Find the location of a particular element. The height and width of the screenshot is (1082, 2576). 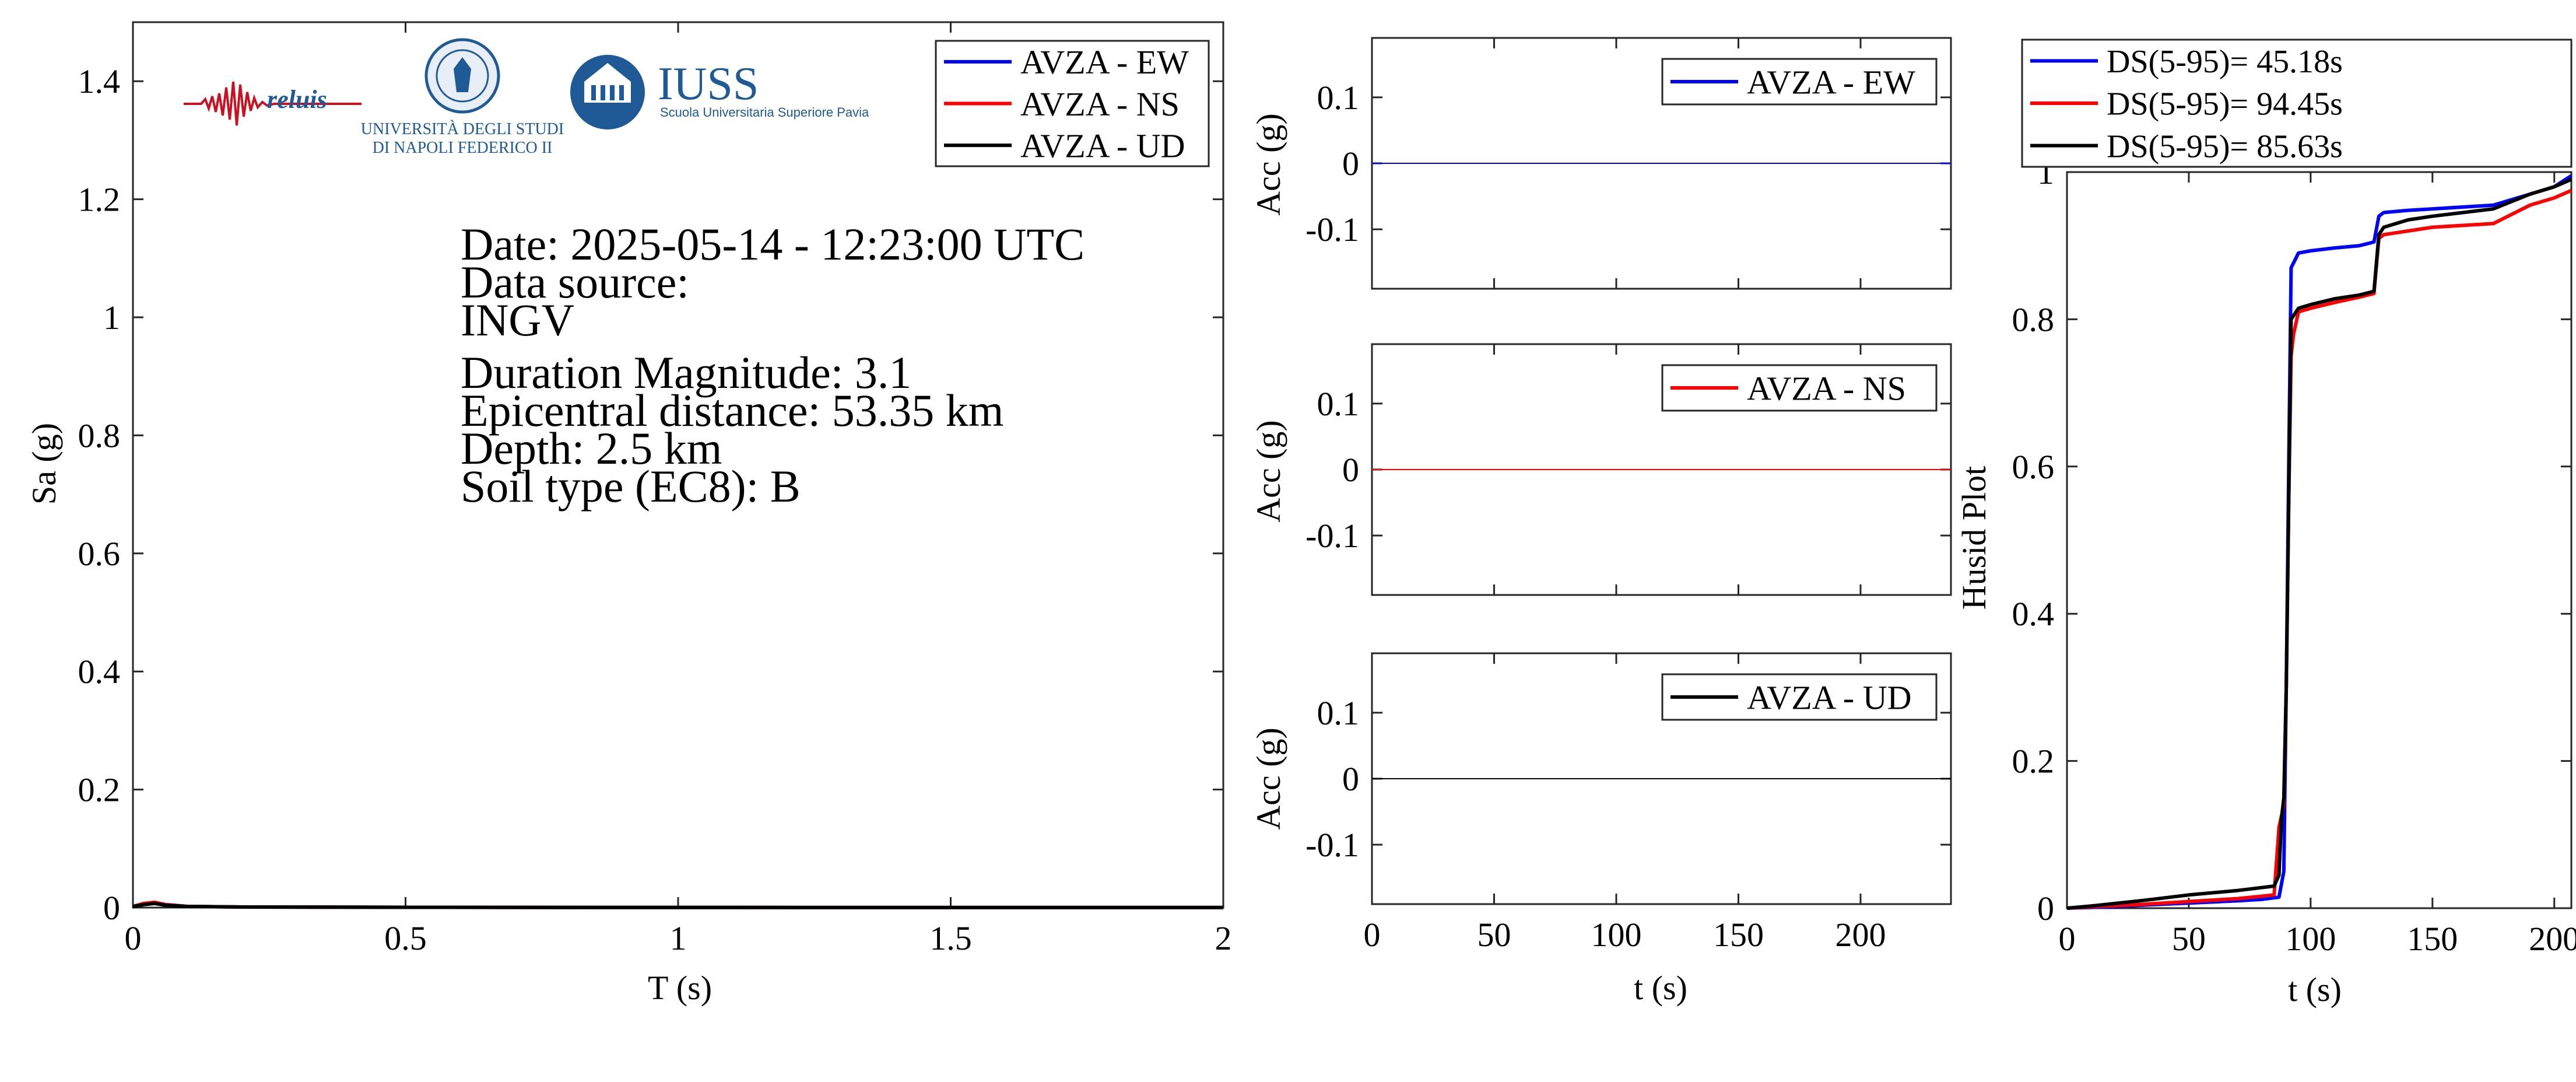

husid-xtick-label: 200 is located at coordinates (2552, 939).